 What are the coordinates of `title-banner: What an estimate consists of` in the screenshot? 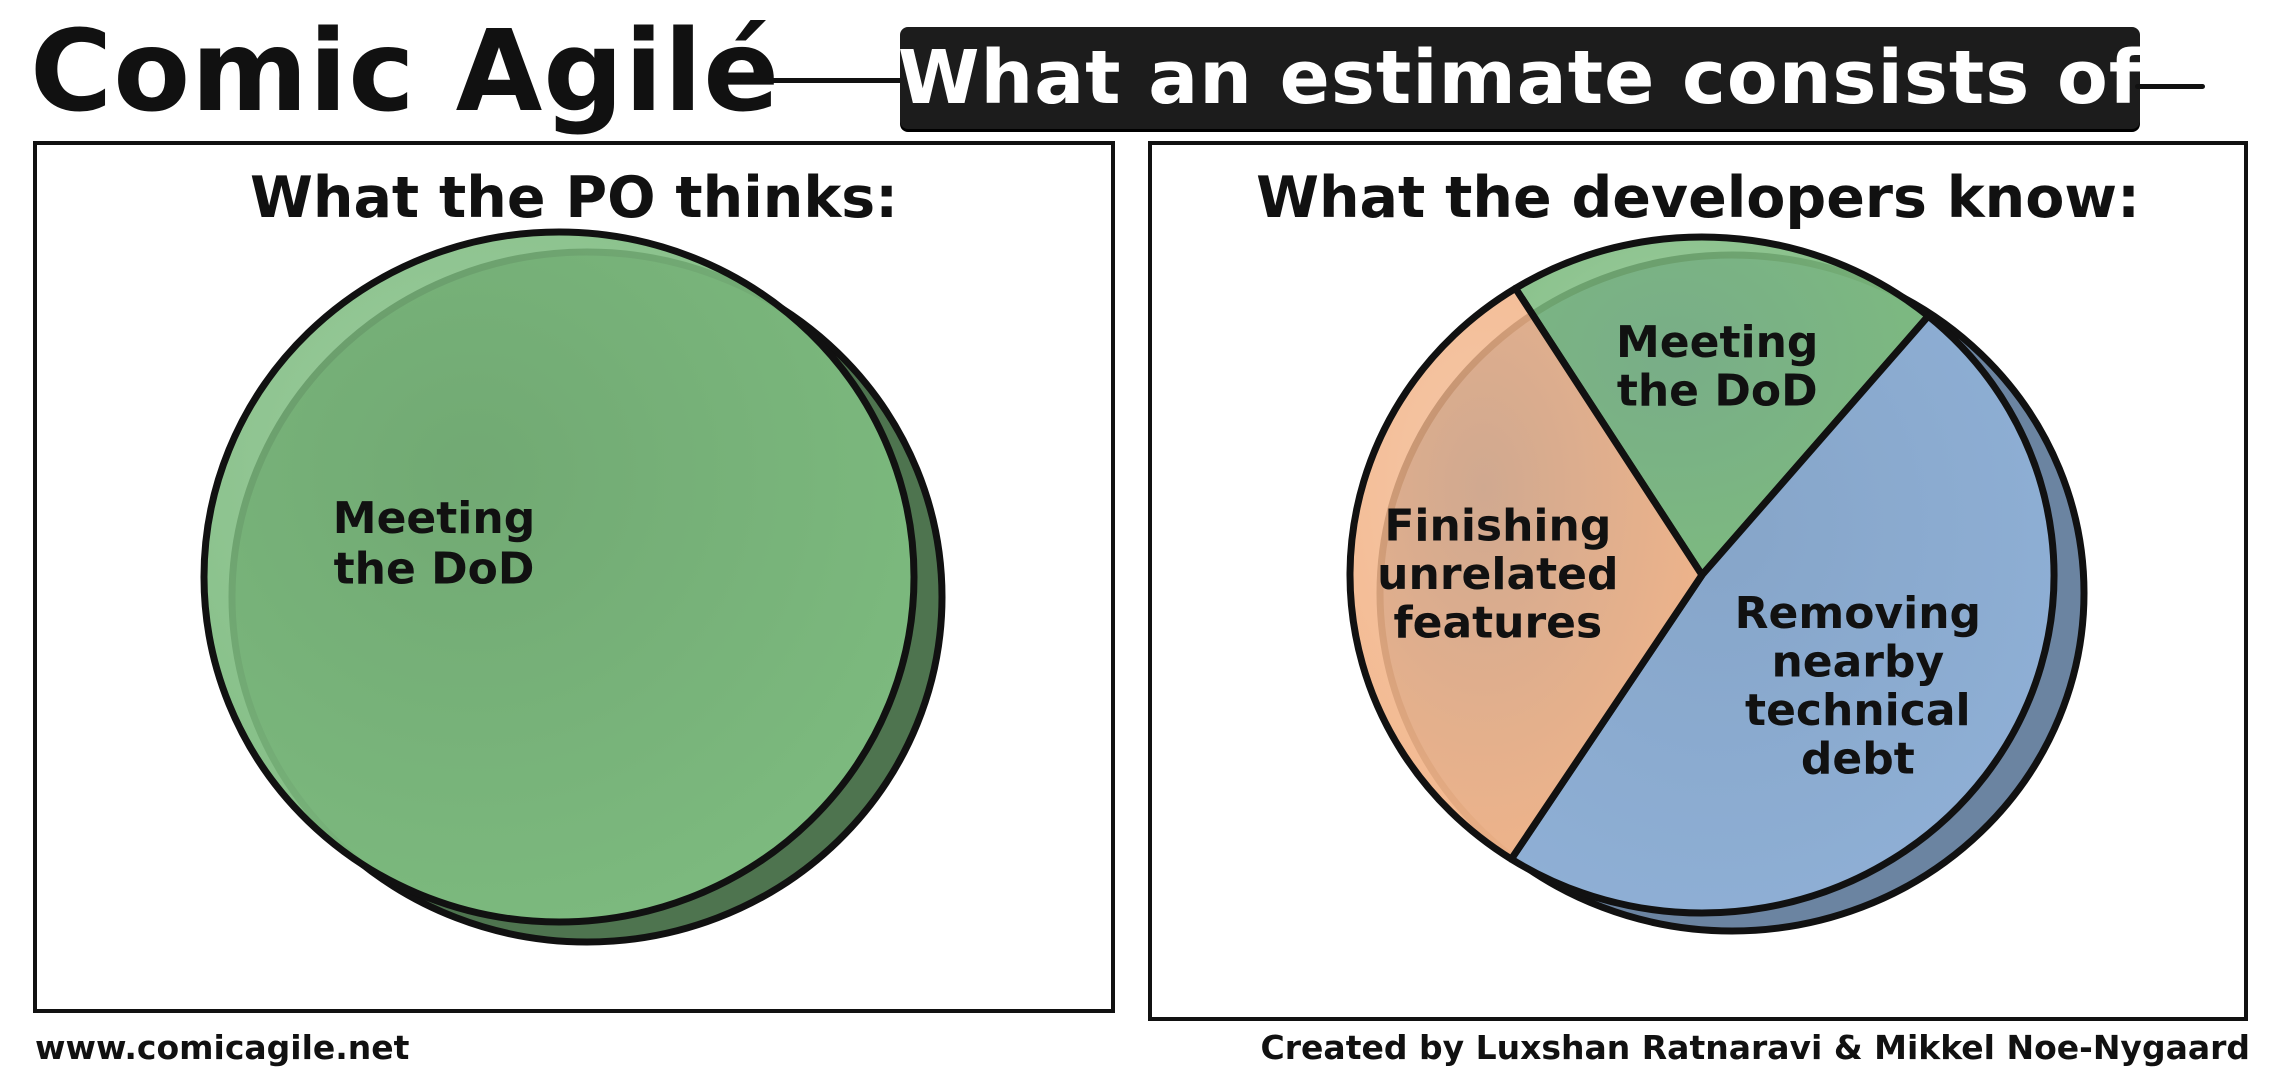 It's located at (1520, 78).